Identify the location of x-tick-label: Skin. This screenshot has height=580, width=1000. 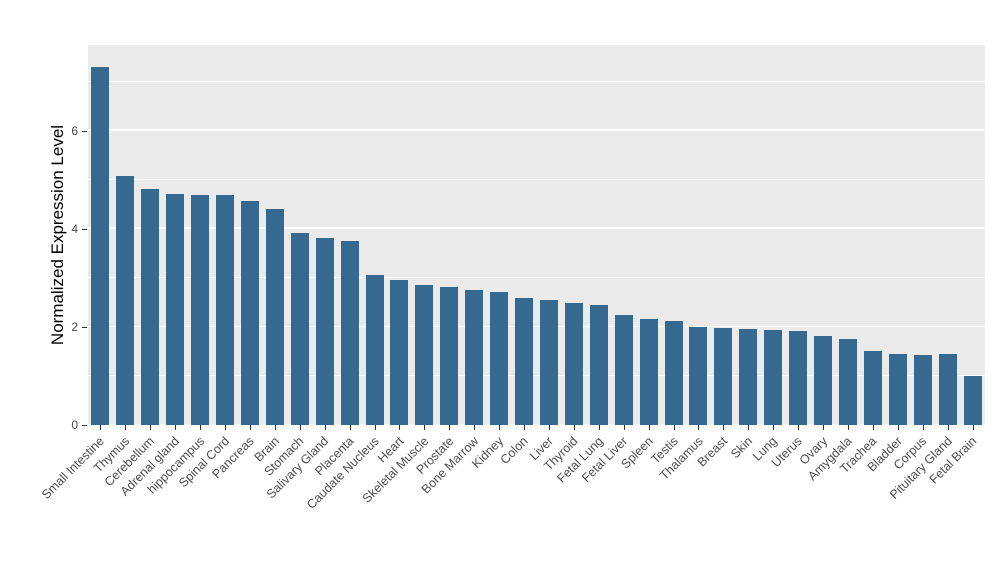
(742, 448).